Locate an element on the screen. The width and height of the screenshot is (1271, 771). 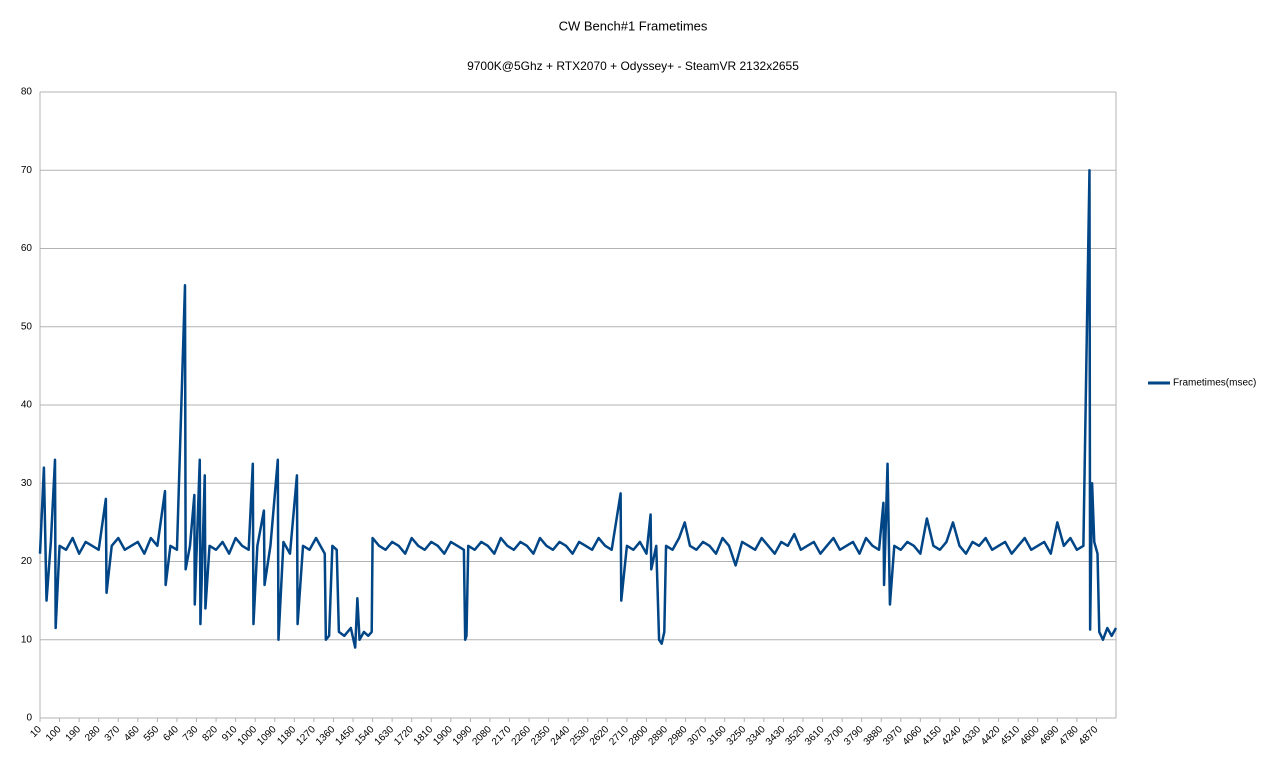
x-tick-label: 4780 is located at coordinates (1069, 736).